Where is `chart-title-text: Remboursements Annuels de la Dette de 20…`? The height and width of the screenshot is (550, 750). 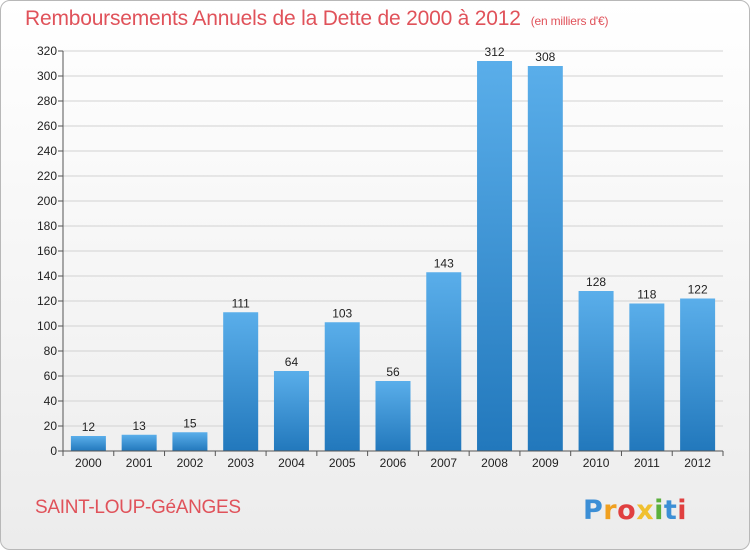 chart-title-text: Remboursements Annuels de la Dette de 20… is located at coordinates (273, 18).